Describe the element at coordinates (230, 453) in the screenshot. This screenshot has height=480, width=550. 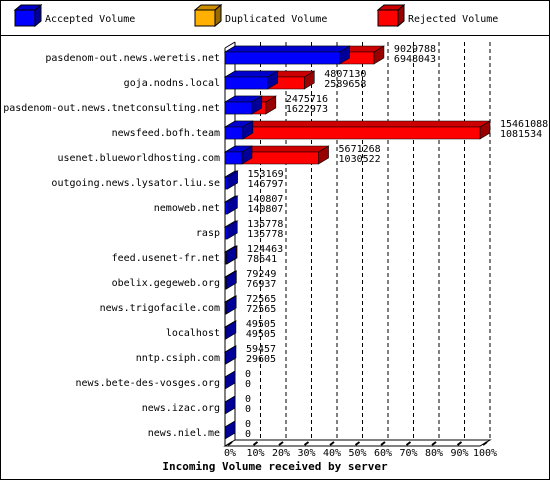
I see `x-tick-label: 0%` at that location.